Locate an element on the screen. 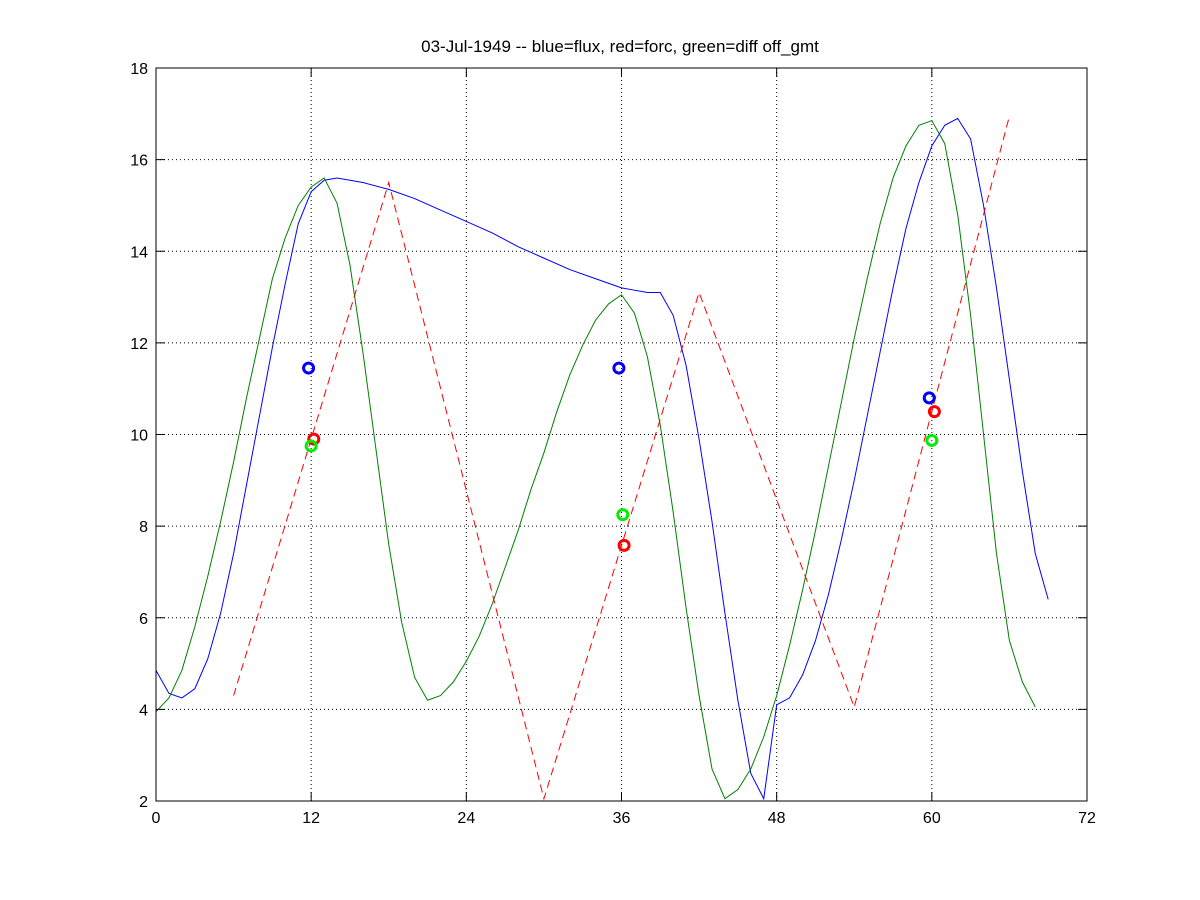 Image resolution: width=1200 pixels, height=900 pixels. x-tick-label: 24 is located at coordinates (466, 818).